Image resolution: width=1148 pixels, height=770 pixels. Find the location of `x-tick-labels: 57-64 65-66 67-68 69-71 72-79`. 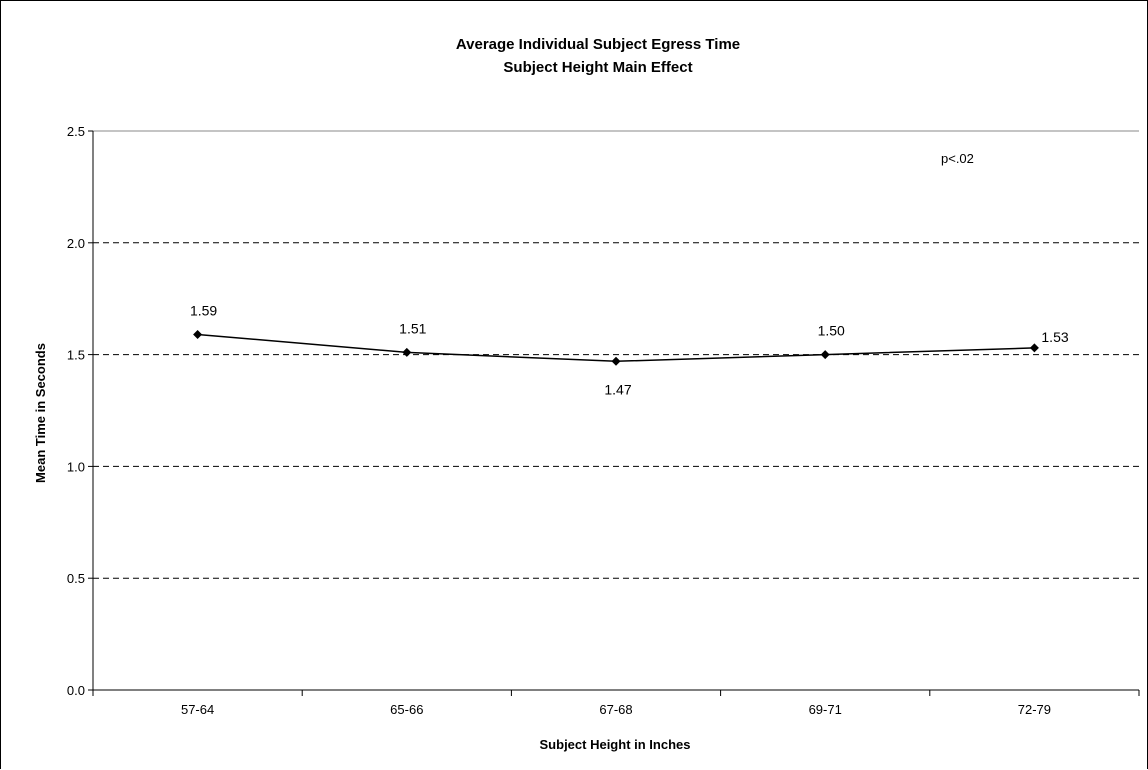

x-tick-labels: 57-64 65-66 67-68 69-71 72-79 is located at coordinates (616, 709).